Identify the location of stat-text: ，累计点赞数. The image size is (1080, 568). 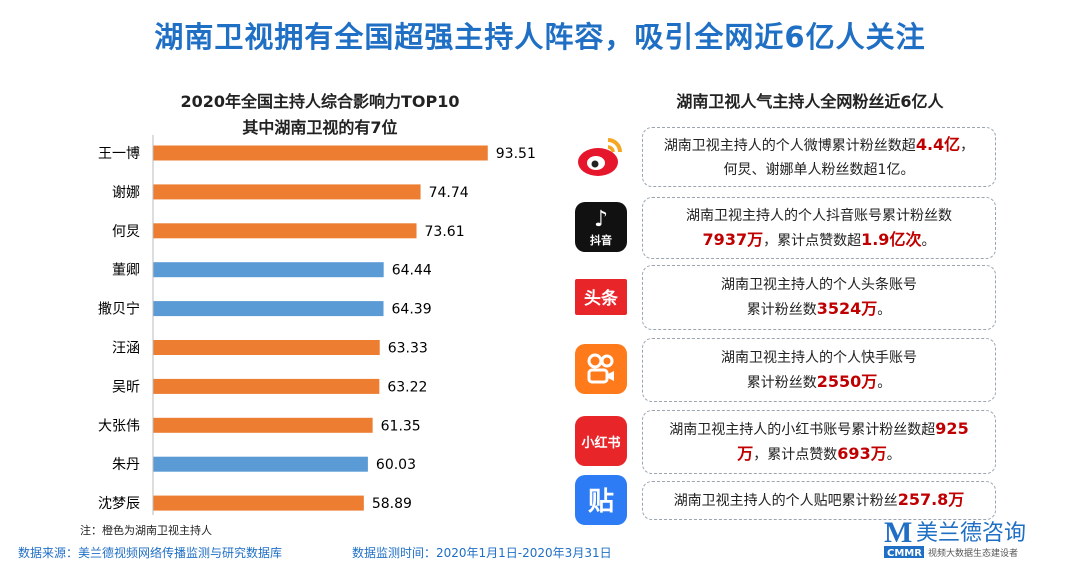
(795, 455).